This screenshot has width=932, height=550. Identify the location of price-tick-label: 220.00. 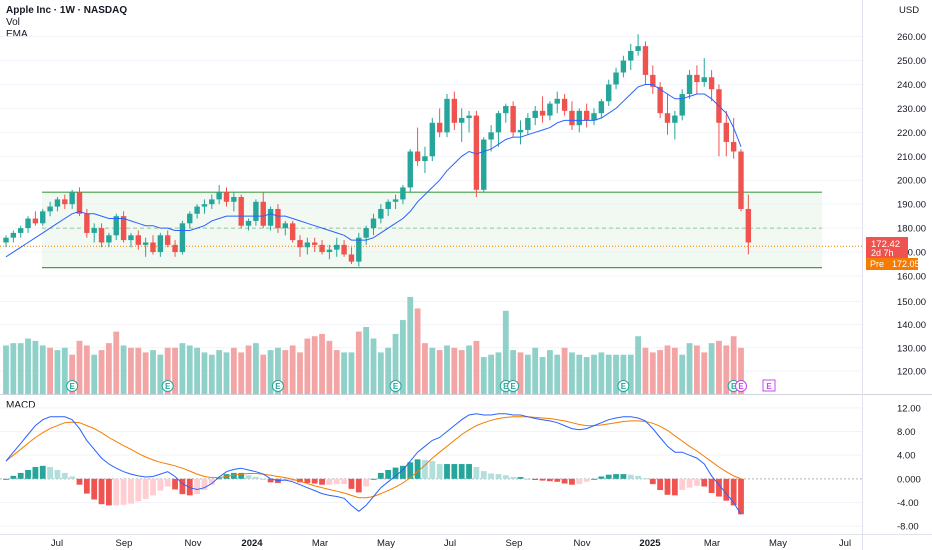
(911, 133).